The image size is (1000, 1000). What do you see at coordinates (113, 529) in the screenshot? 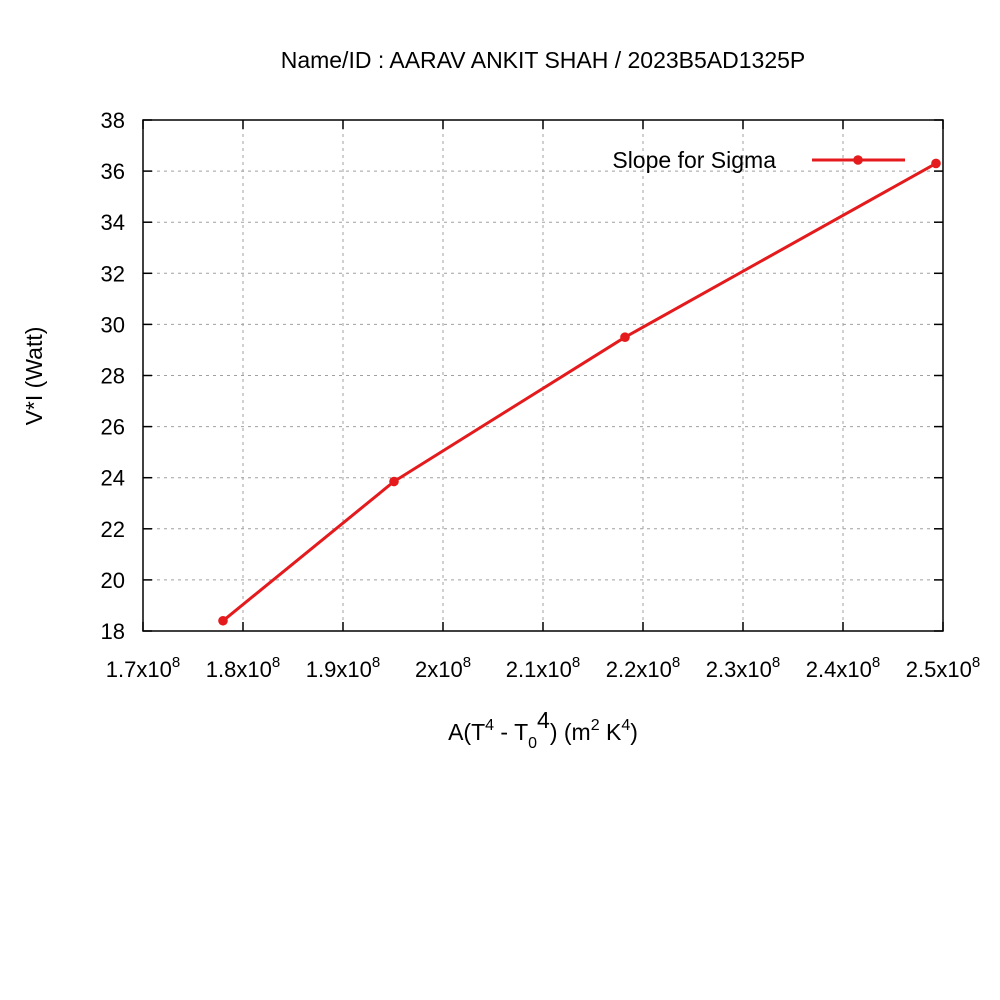
I see `y-tick-label: 22` at bounding box center [113, 529].